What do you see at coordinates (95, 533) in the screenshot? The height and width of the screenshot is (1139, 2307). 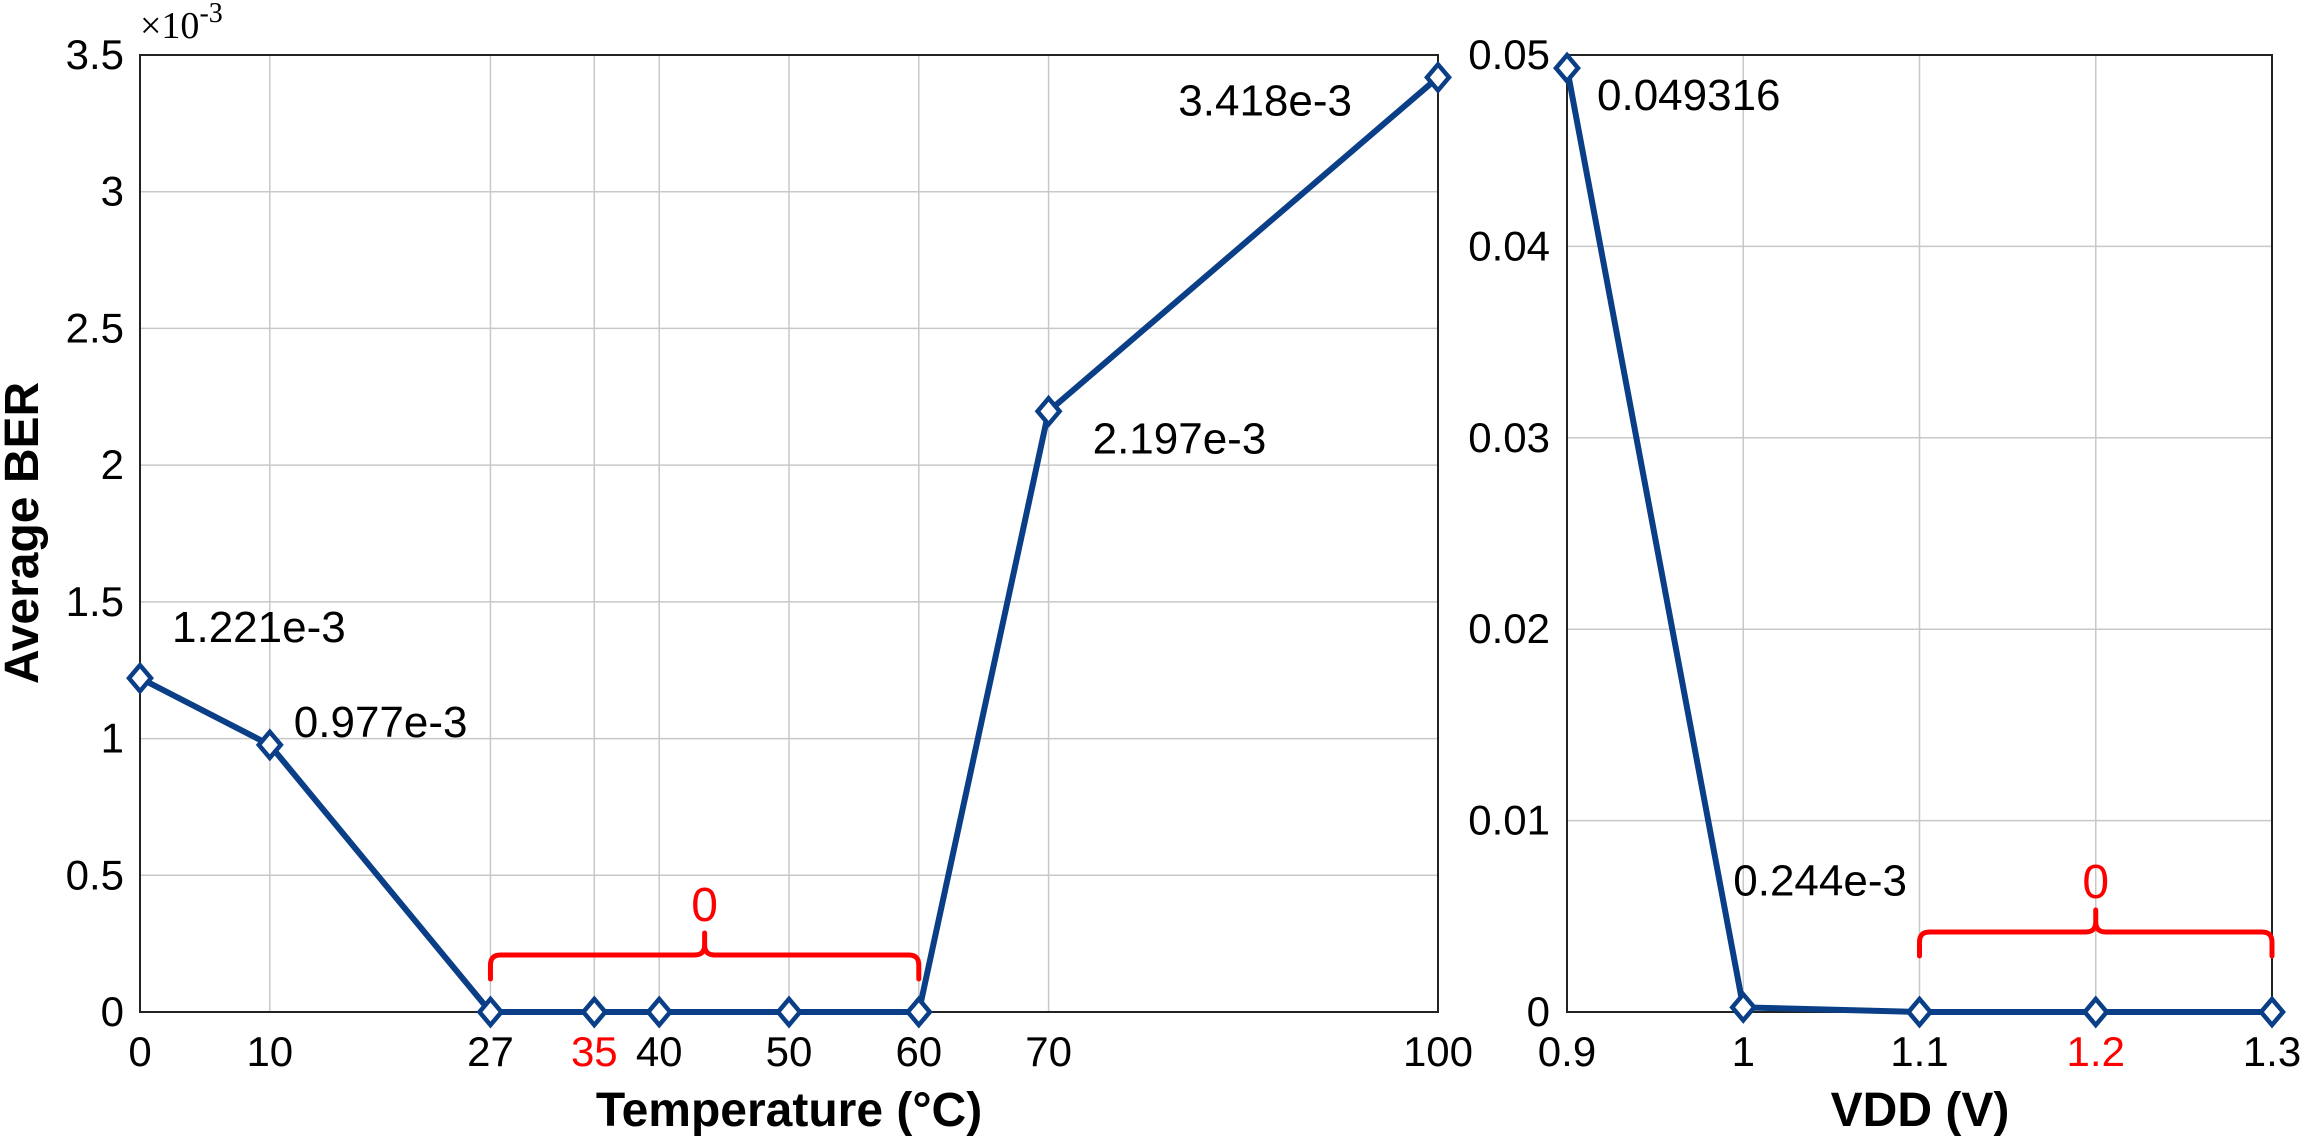 I see `temperature-y-ticks: 0 0.5 1 1.5 2 2.5 3 3.5` at bounding box center [95, 533].